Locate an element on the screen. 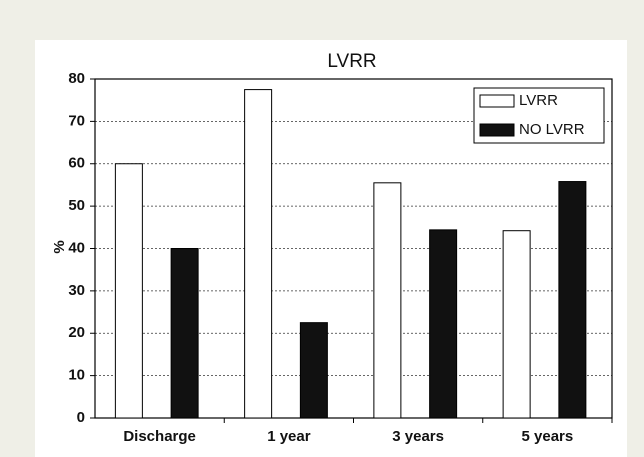  y-tick-label: 40 is located at coordinates (76, 247).